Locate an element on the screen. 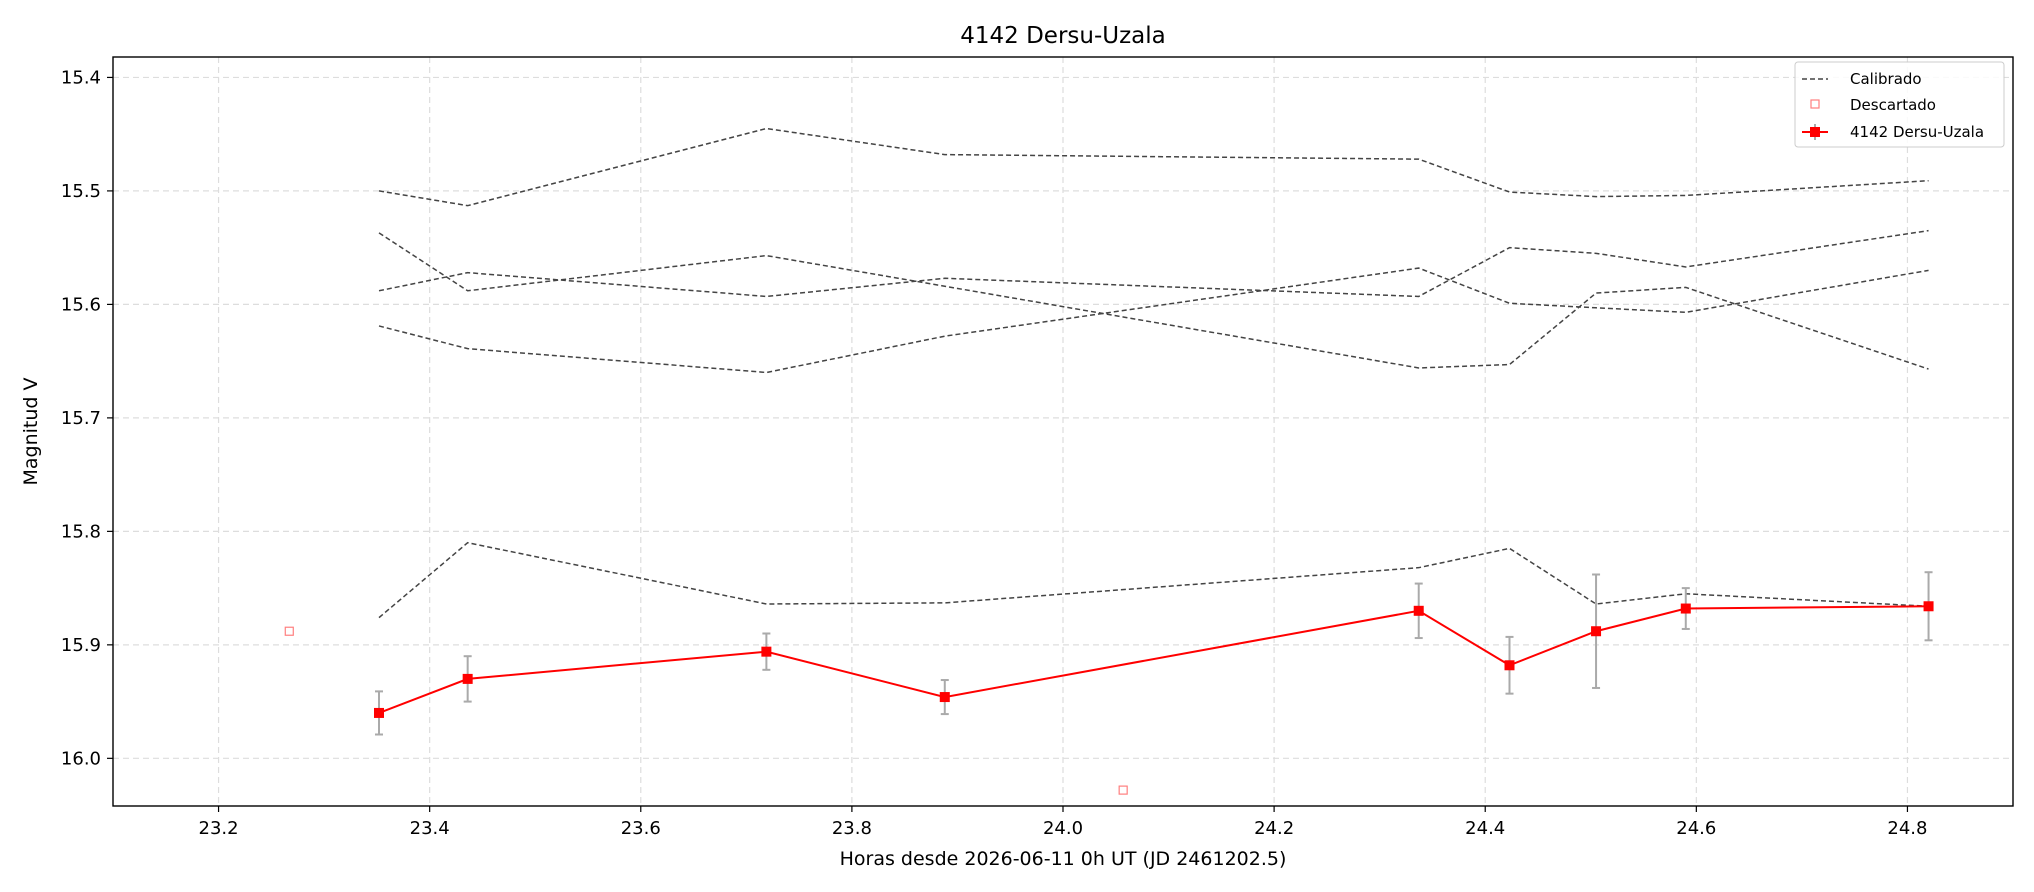 The width and height of the screenshot is (2034, 892). x-tick-label: 24.2 is located at coordinates (1274, 828).